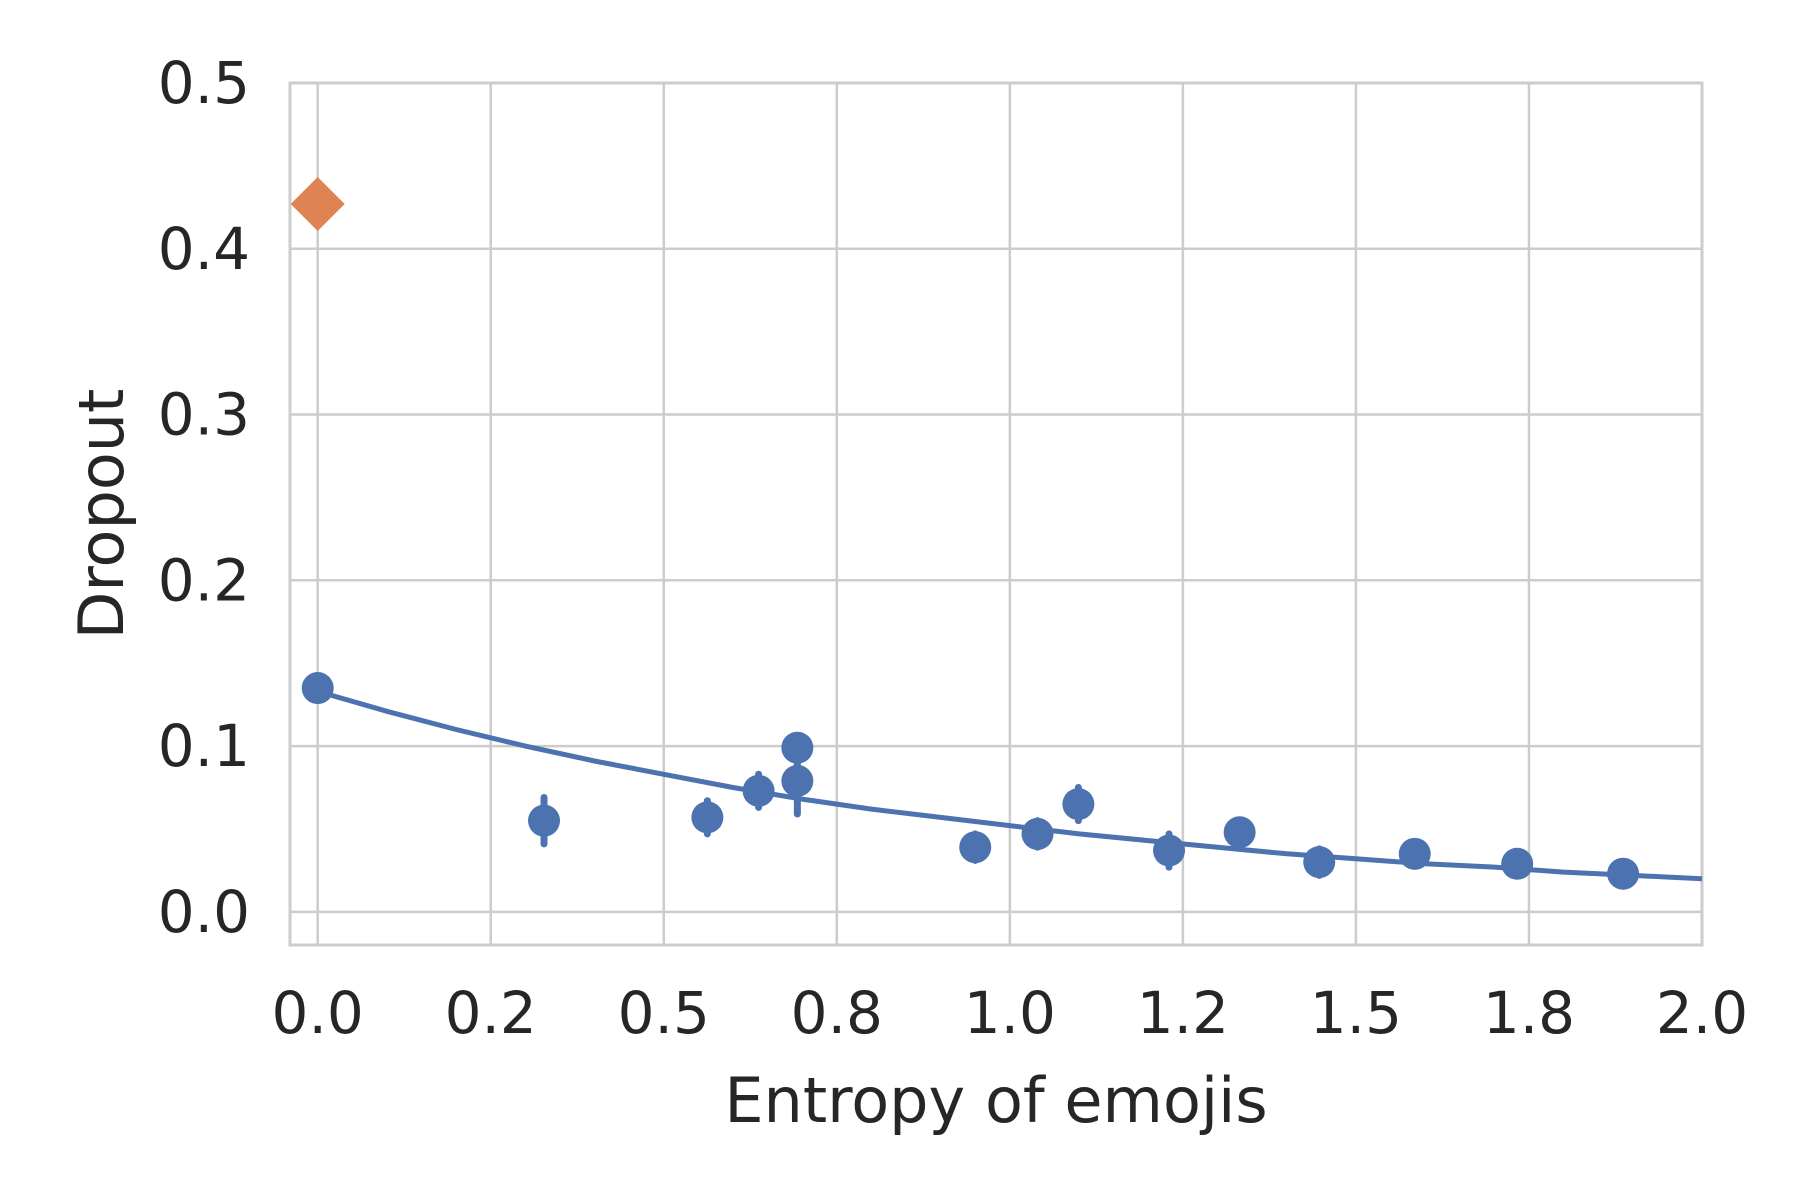  What do you see at coordinates (491, 1013) in the screenshot?
I see `x-tick-label: 0.2` at bounding box center [491, 1013].